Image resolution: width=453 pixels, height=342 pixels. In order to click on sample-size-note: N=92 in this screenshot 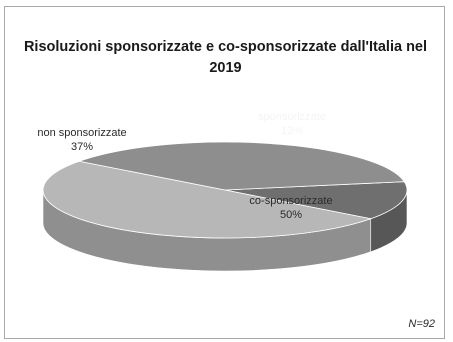, I will do `click(421, 324)`.